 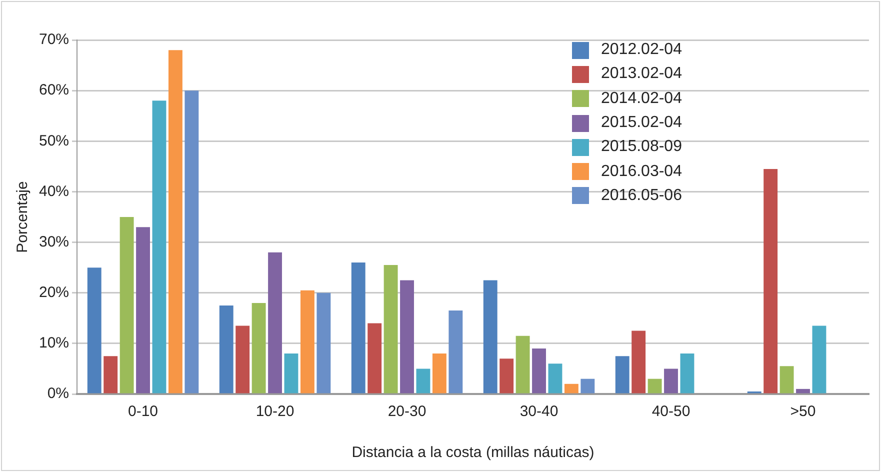 What do you see at coordinates (54, 39) in the screenshot?
I see `y-tick-label: 70%` at bounding box center [54, 39].